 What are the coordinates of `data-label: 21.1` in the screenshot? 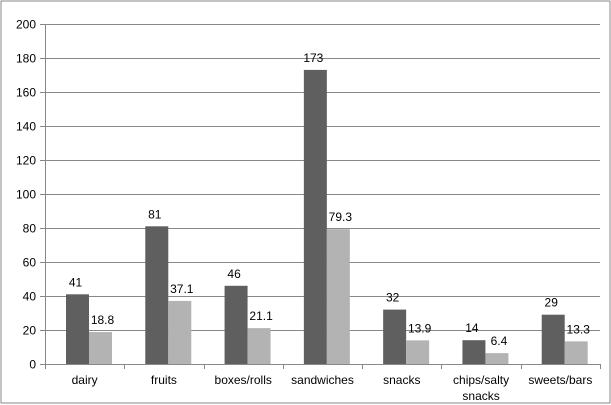 It's located at (261, 316).